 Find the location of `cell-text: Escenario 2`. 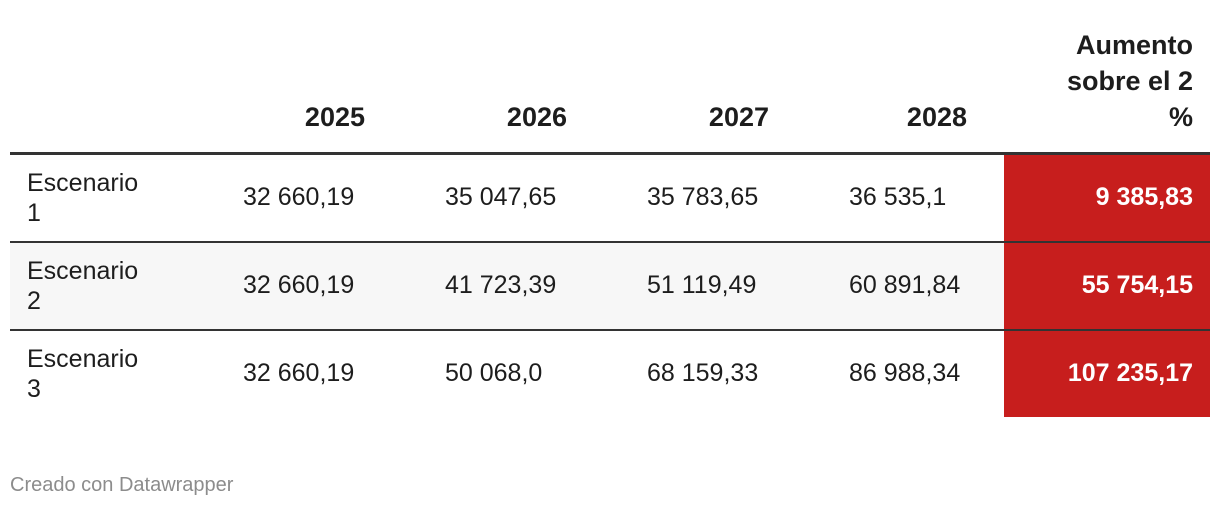

cell-text: Escenario 2 is located at coordinates (83, 285).